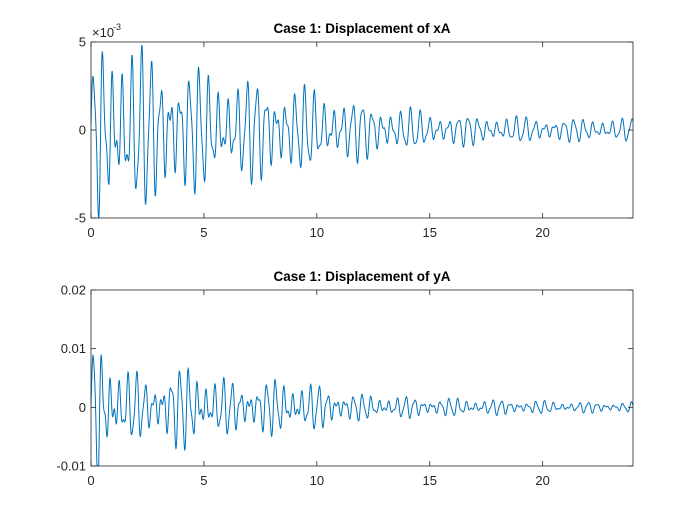 This screenshot has width=700, height=525. What do you see at coordinates (73, 290) in the screenshot?
I see `plot-yA-y-tick-label: 0.02` at bounding box center [73, 290].